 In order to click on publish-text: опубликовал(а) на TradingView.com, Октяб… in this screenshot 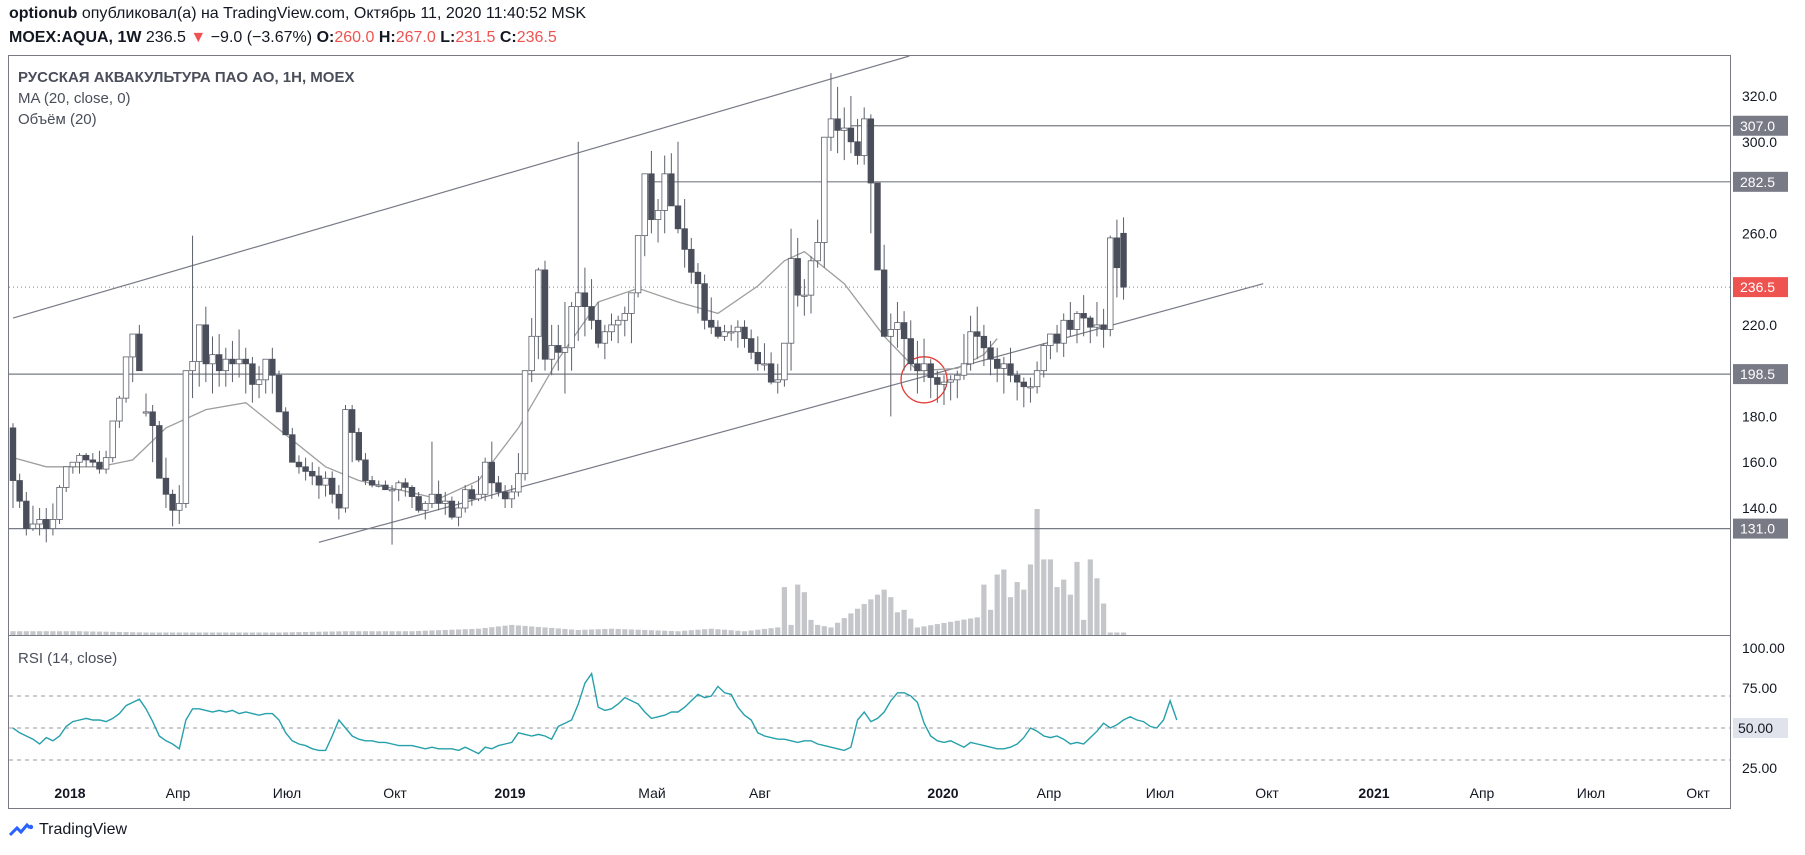, I will do `click(332, 13)`.